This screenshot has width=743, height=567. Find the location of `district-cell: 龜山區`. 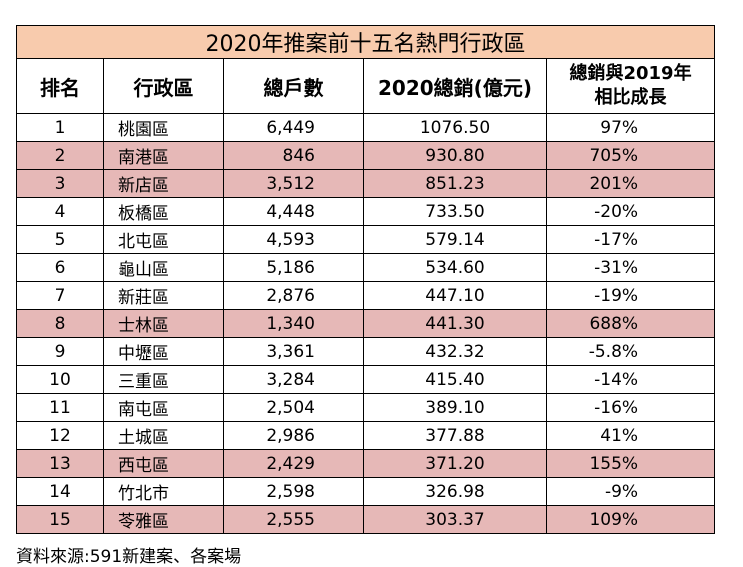

district-cell: 龜山區 is located at coordinates (163, 267).